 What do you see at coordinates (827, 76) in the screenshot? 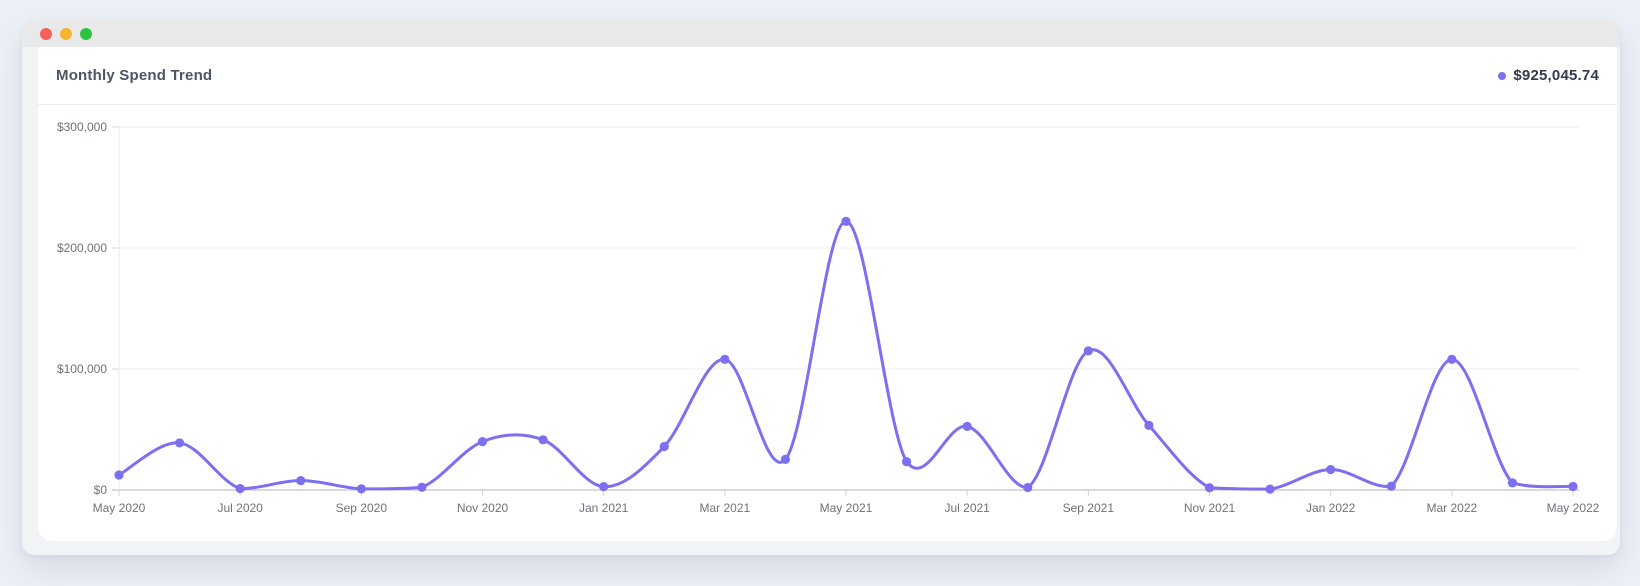
I see `chart-header: Monthly Spend Trend $925,045.74` at bounding box center [827, 76].